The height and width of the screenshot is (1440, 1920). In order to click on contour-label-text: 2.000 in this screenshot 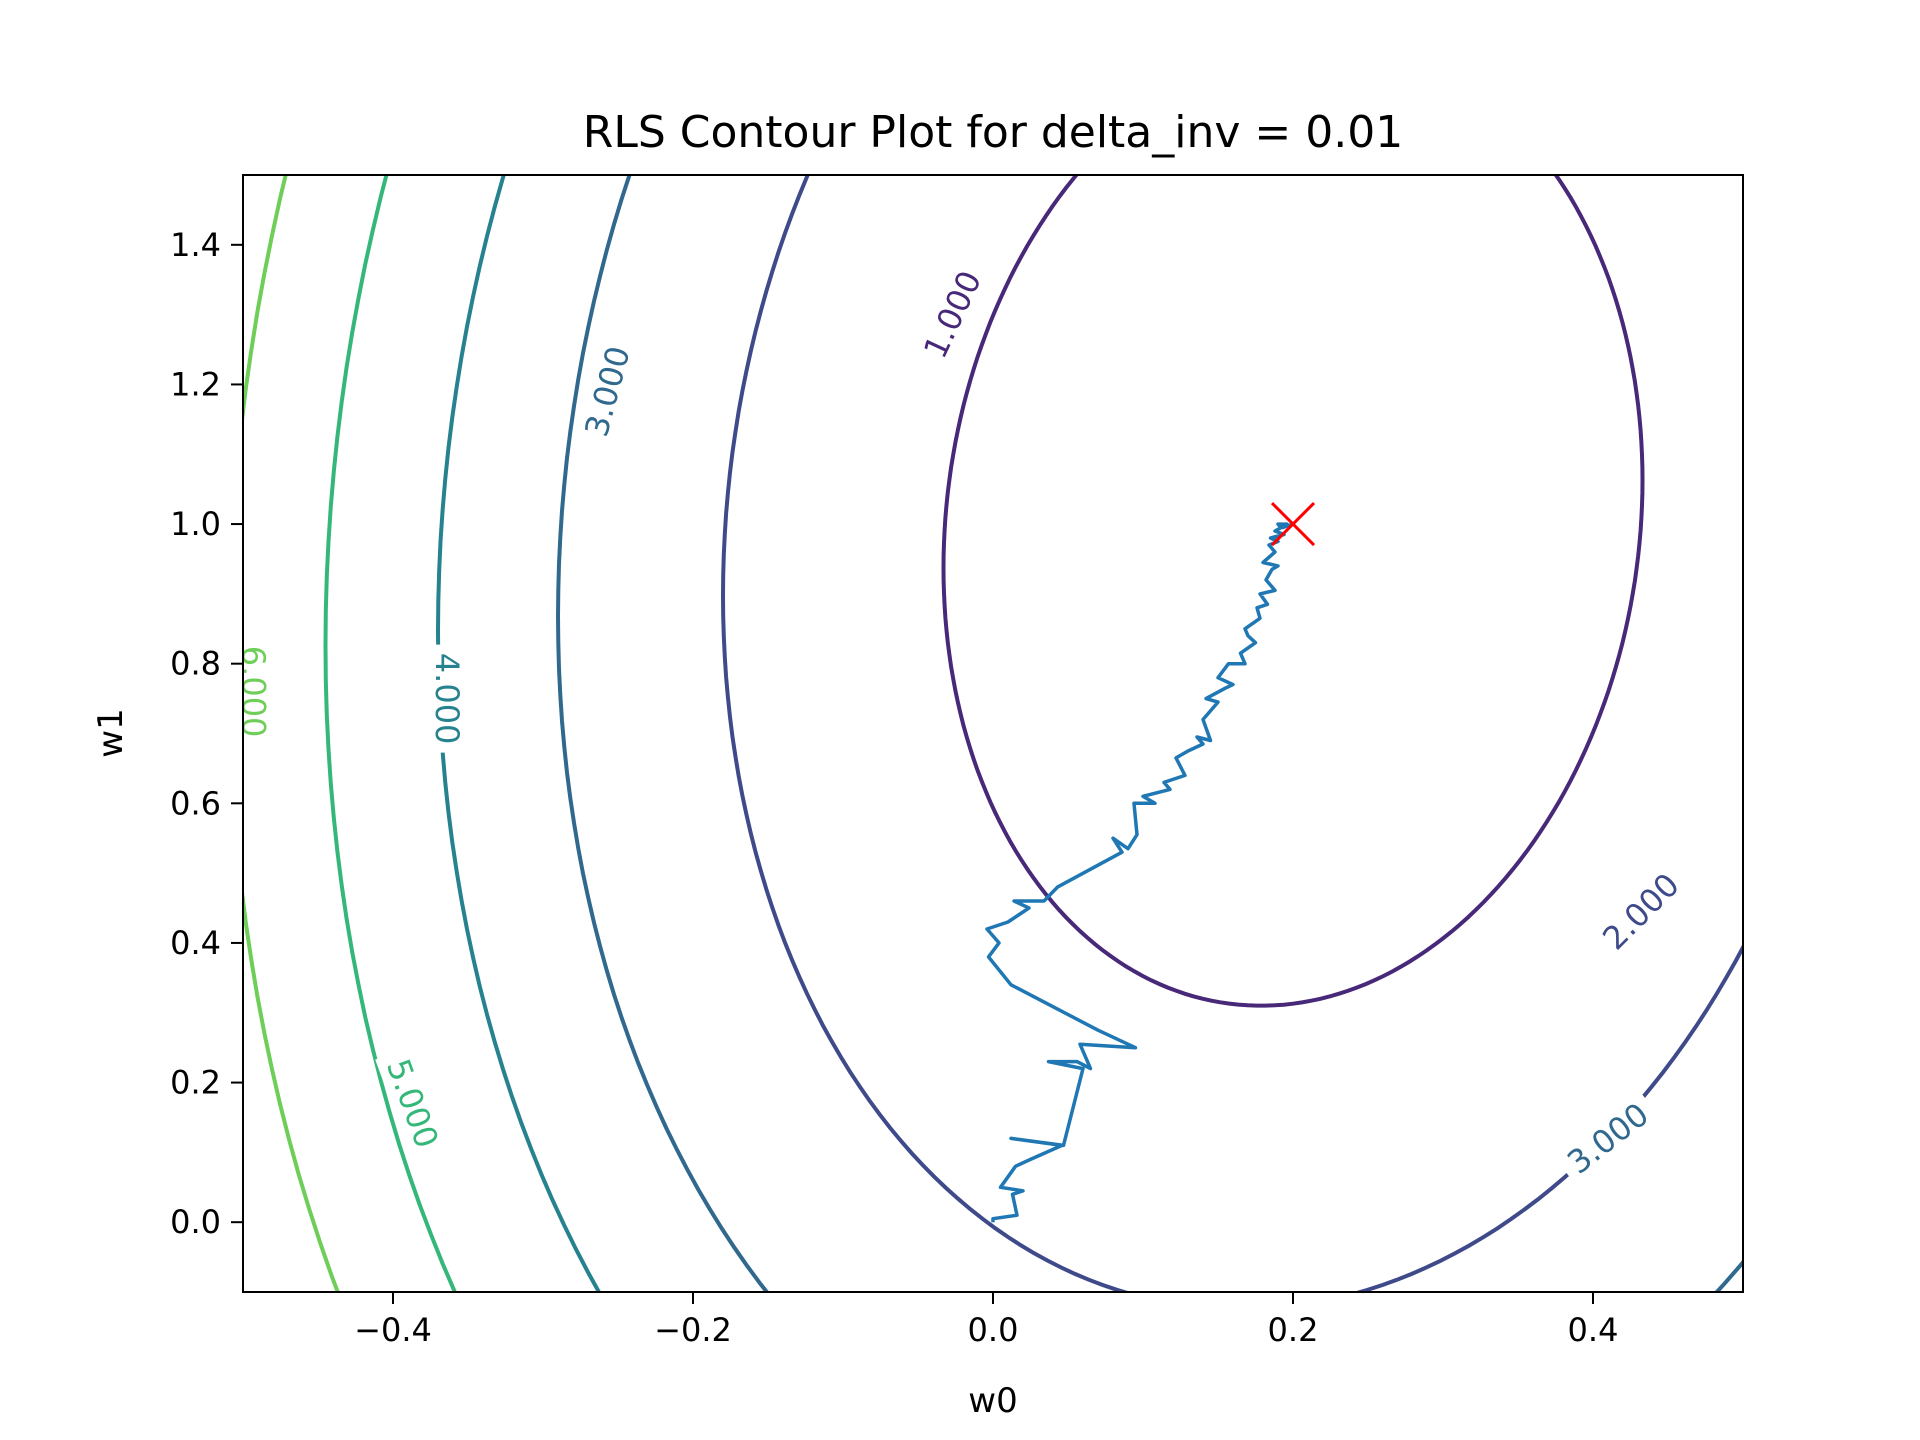, I will do `click(1641, 912)`.